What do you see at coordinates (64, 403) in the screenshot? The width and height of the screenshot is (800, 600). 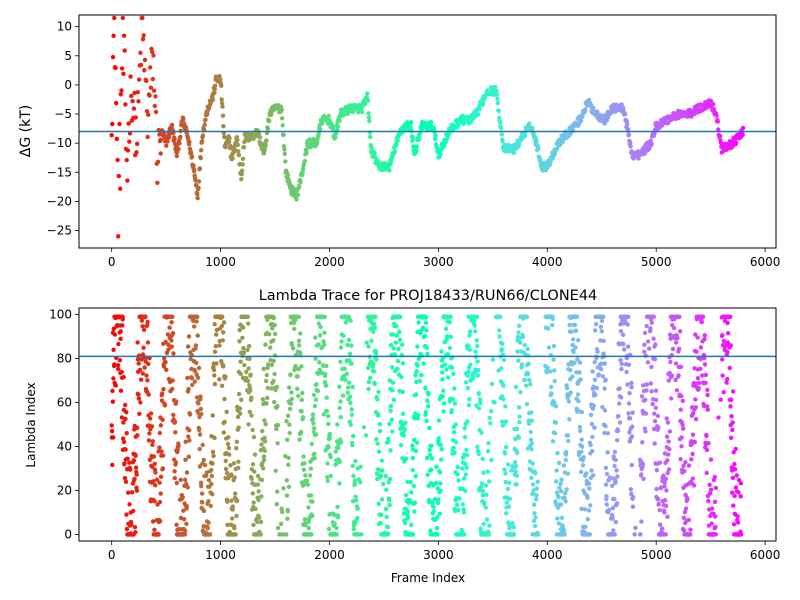 I see `lambda-y-tick-label: 60` at bounding box center [64, 403].